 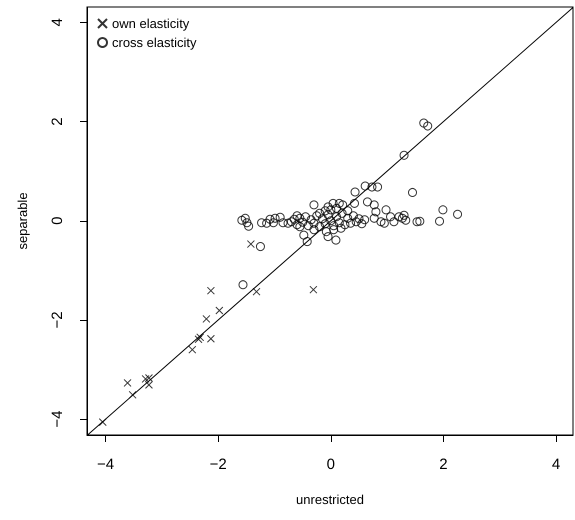 I want to click on y-tick-label: 2, so click(x=57, y=121).